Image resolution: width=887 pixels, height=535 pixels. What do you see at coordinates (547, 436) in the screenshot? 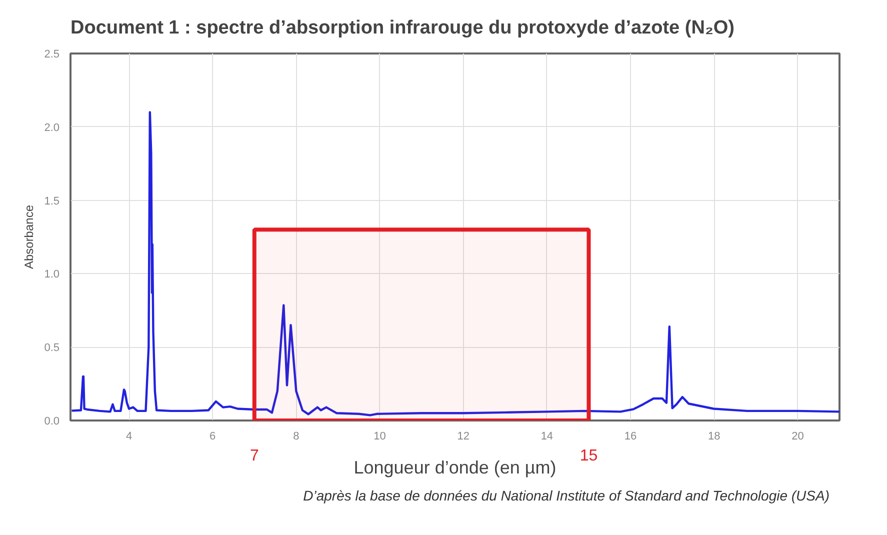
I see `x-tick-label: 14` at bounding box center [547, 436].